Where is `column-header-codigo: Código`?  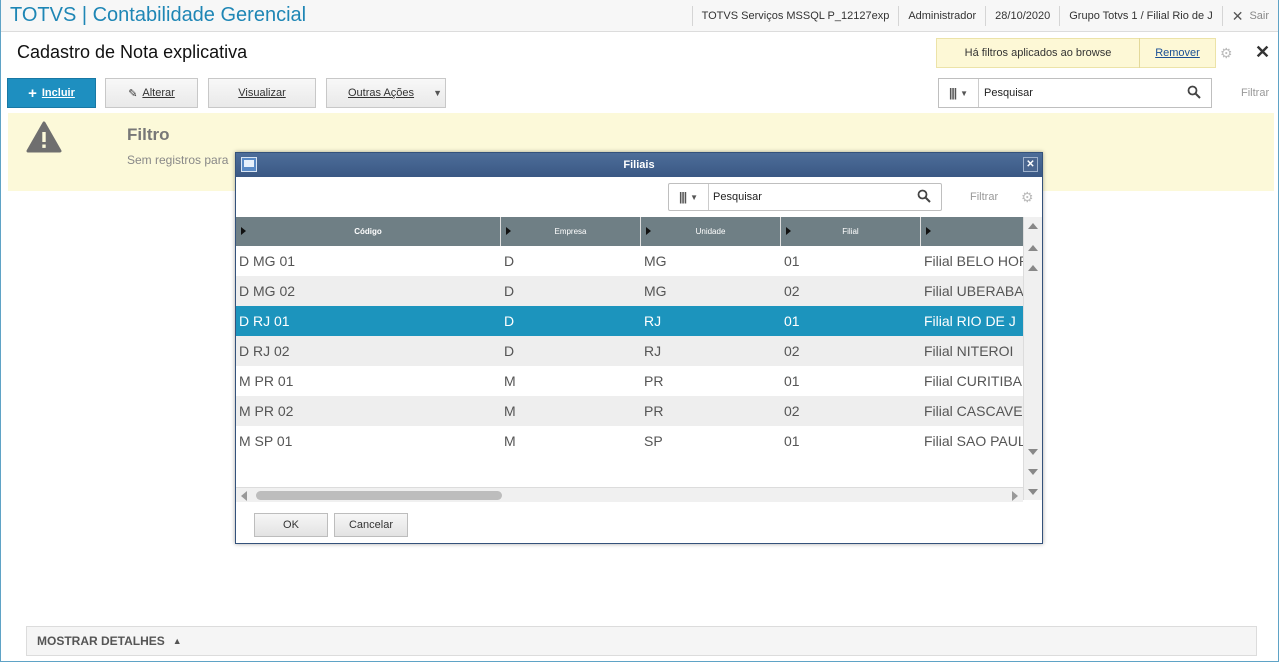 column-header-codigo: Código is located at coordinates (368, 231).